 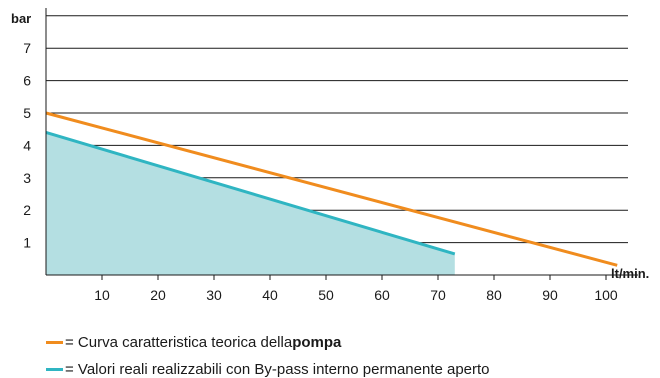 I want to click on x-tick-label: 10, so click(x=102, y=295).